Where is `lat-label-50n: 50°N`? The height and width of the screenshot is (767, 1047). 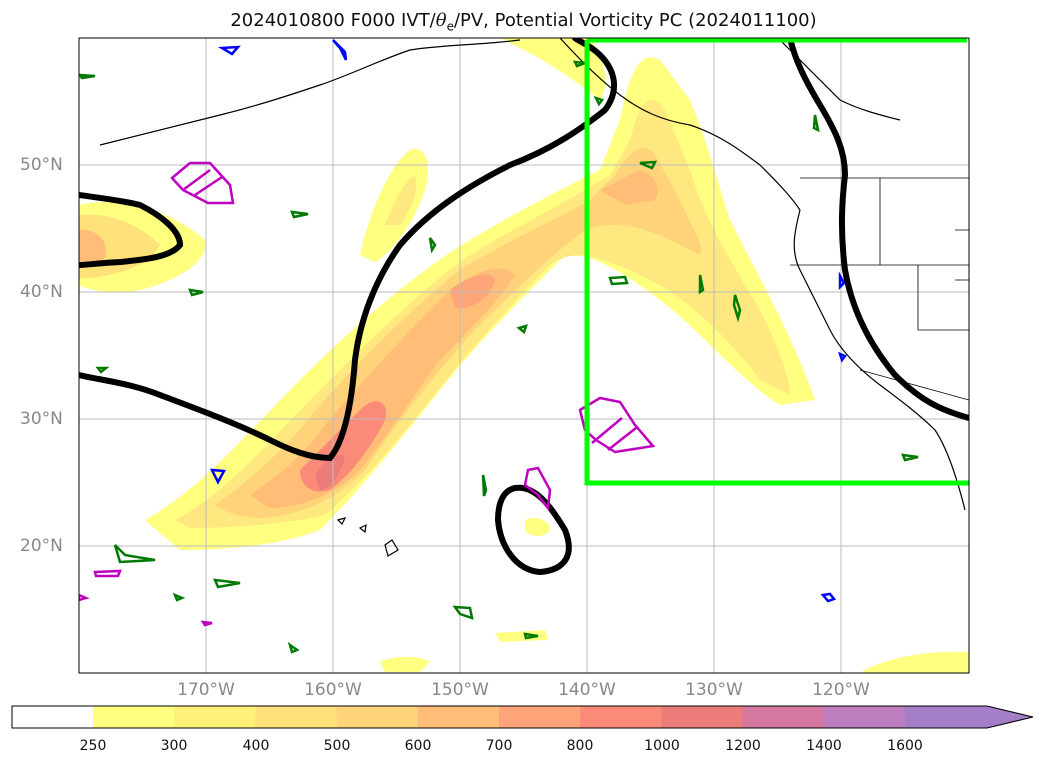
lat-label-50n: 50°N is located at coordinates (41, 165).